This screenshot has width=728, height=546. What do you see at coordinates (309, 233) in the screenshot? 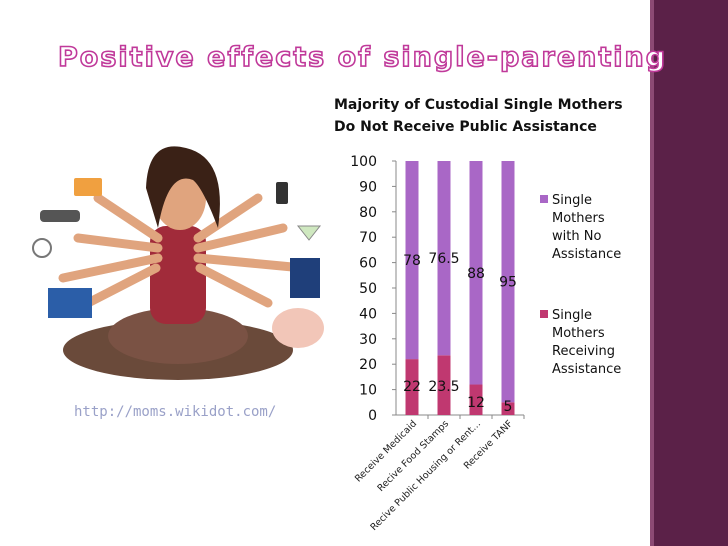
I see `cocktail-glass-icon` at bounding box center [309, 233].